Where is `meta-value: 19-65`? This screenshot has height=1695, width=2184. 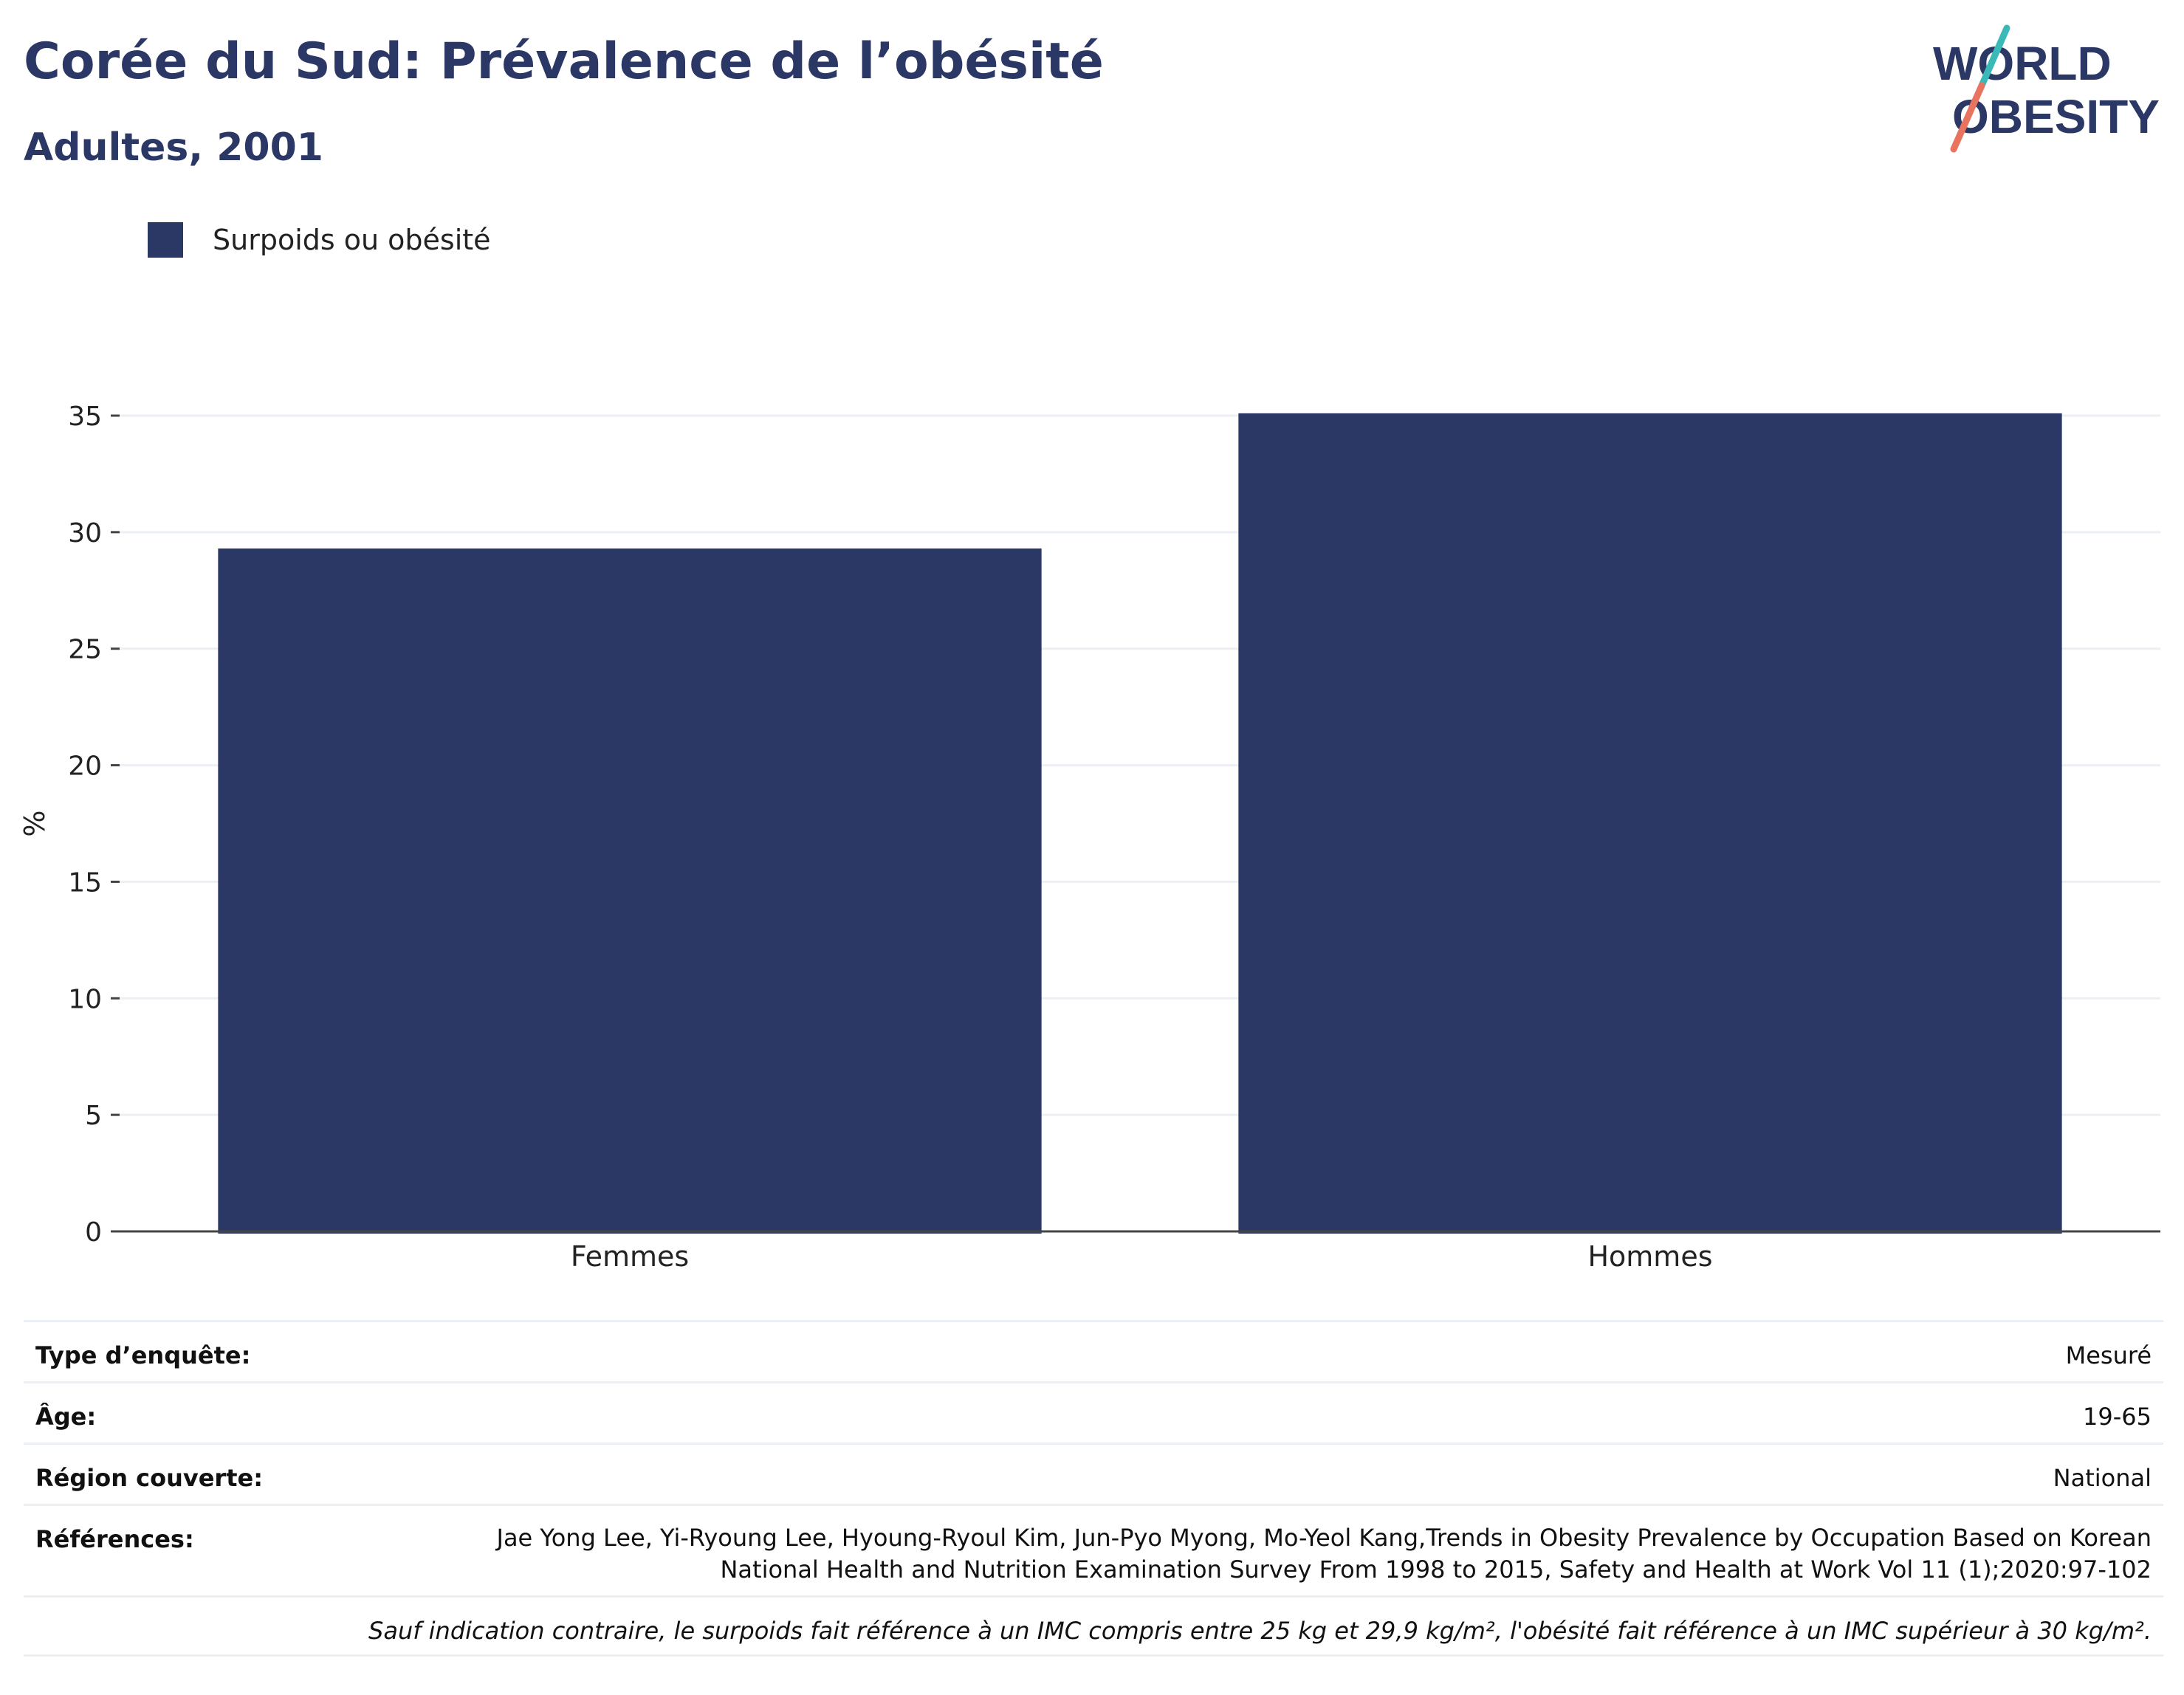 meta-value: 19-65 is located at coordinates (2117, 1417).